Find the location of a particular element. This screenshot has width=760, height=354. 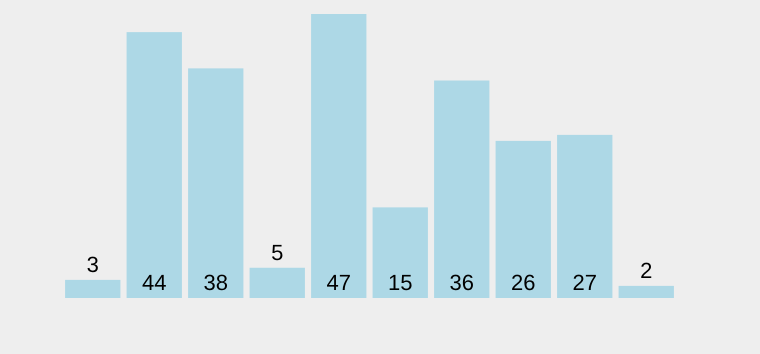

data-label: 2 is located at coordinates (646, 270).